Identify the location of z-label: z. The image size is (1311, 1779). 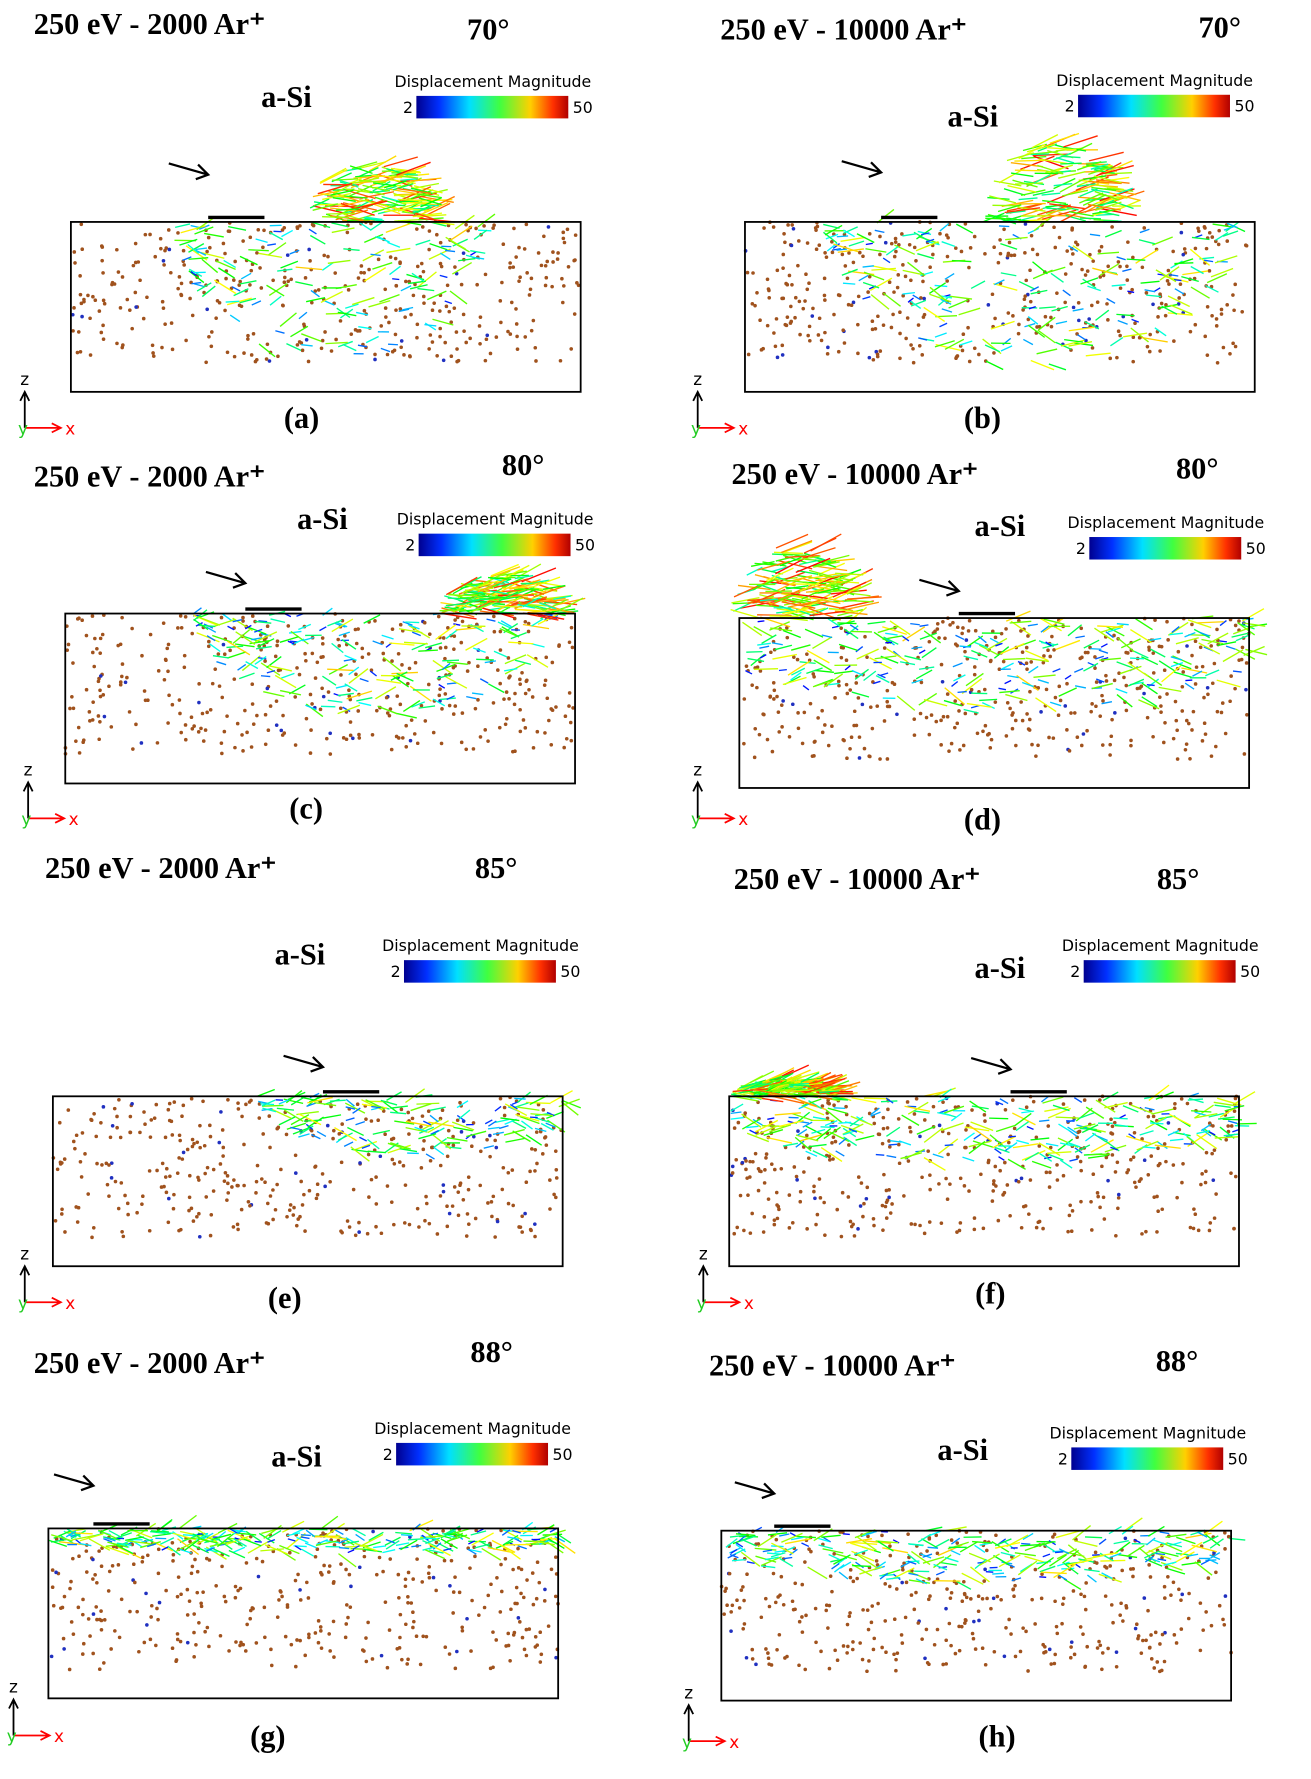
(697, 770).